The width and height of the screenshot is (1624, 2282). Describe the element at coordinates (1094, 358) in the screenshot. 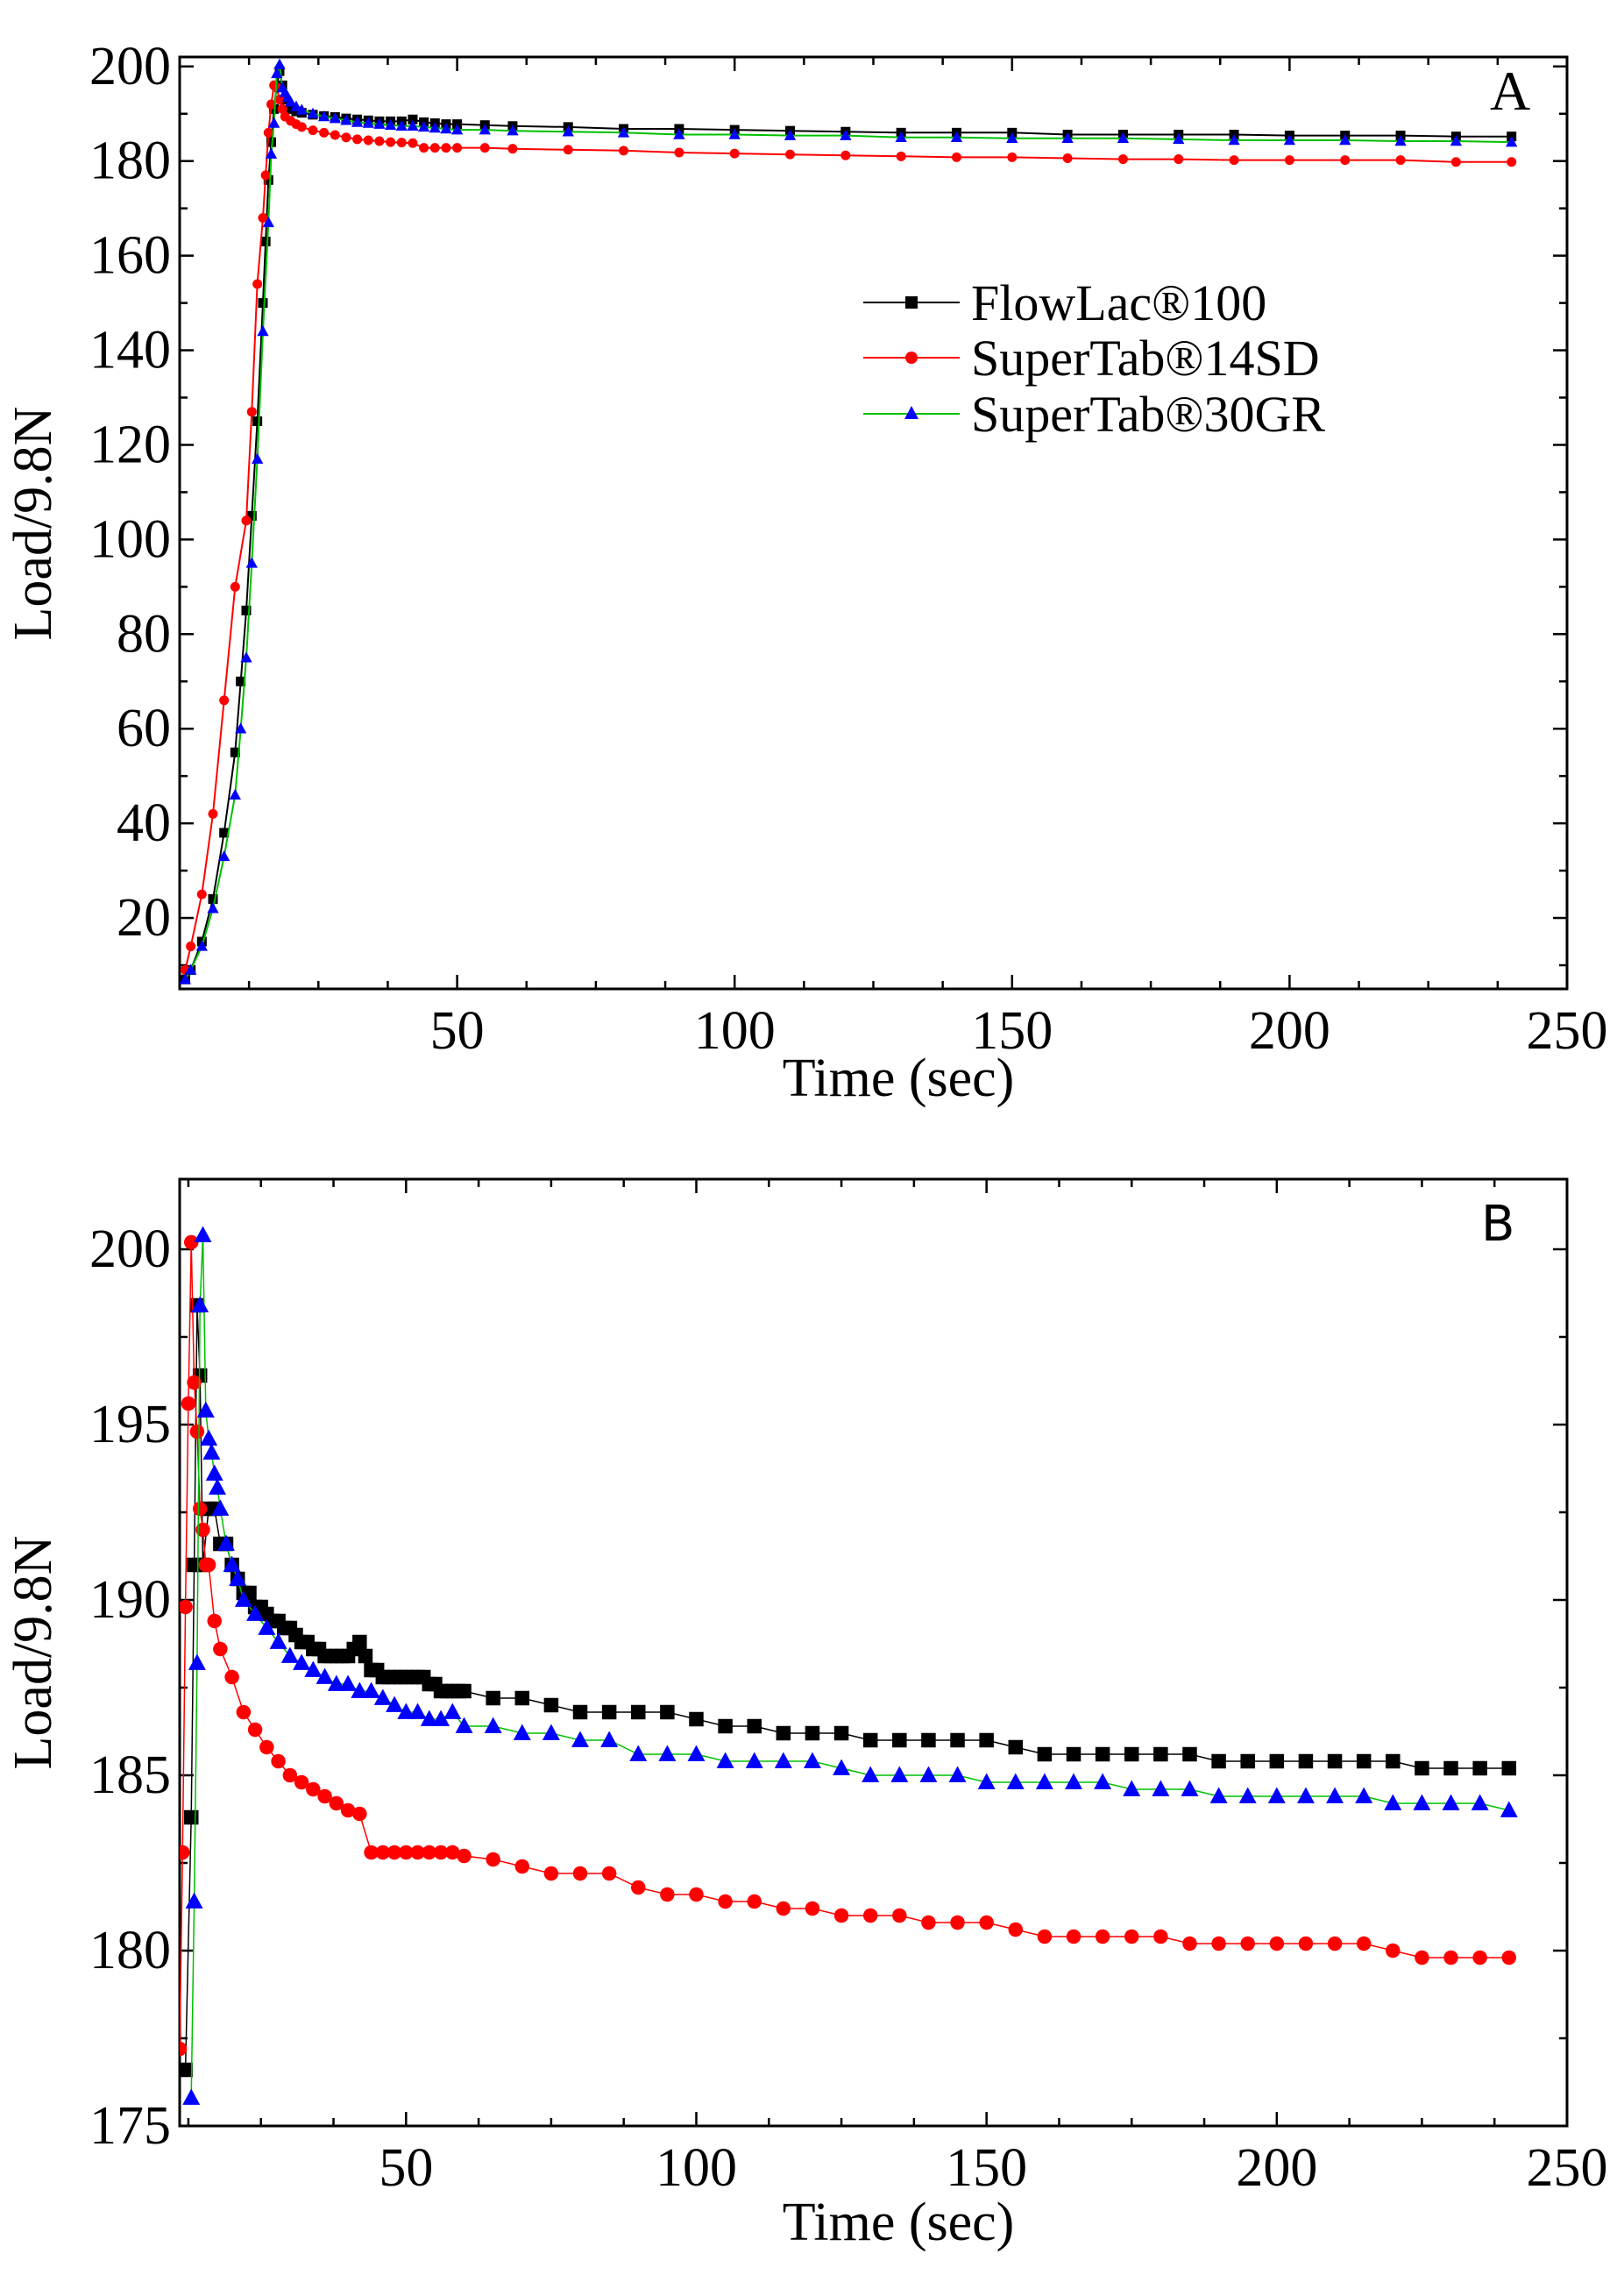

I see `legend: FlowLac®100 SuperTab®14SD SuperTab®30GR` at that location.